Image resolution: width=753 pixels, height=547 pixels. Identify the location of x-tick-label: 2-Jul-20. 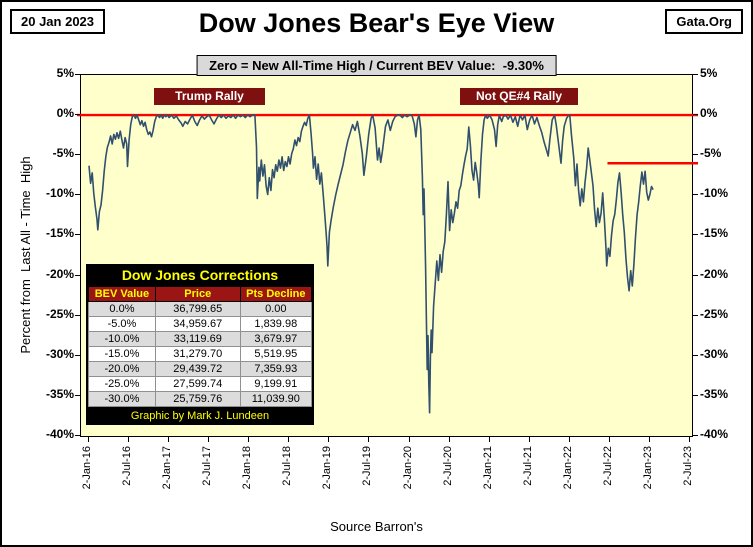
(447, 466).